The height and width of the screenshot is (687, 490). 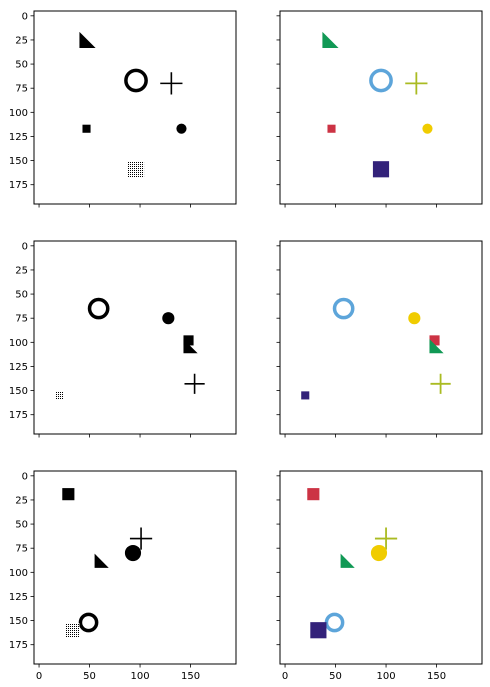 I want to click on panel-r2-c1: 0 50 100 150, so click(x=379, y=576).